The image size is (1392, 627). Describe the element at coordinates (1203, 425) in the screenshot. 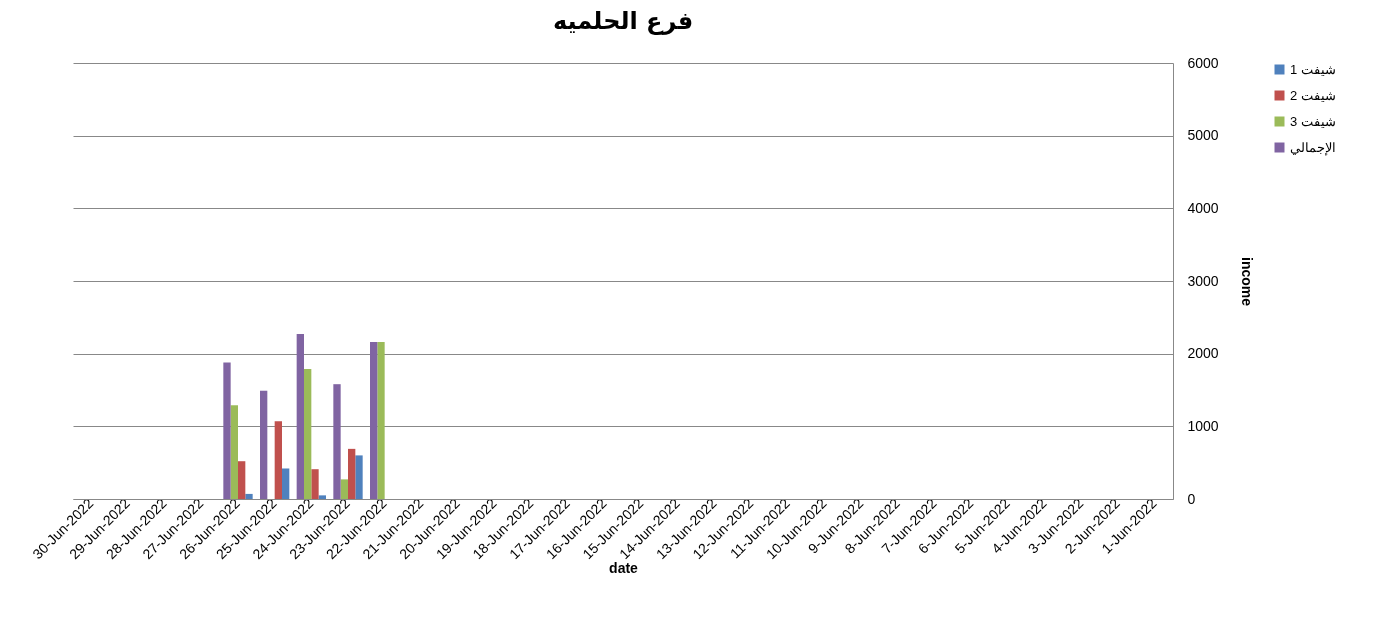

I see `y-tick-label: 1000` at that location.